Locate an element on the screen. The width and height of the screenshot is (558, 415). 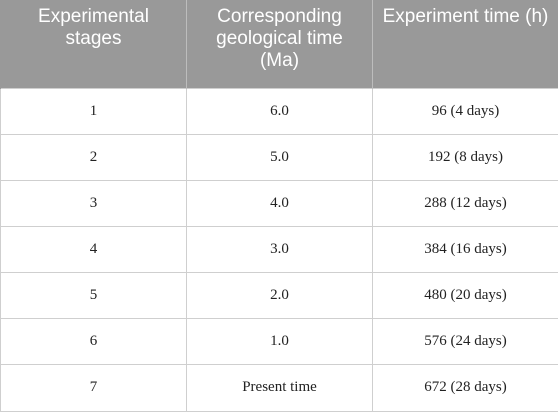
header-geological-time: Corresponding geological time (Ma) is located at coordinates (279, 44).